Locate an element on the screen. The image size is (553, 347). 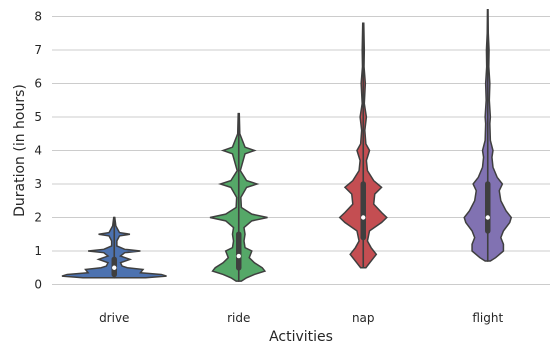
median-marker-flight is located at coordinates (487, 217).